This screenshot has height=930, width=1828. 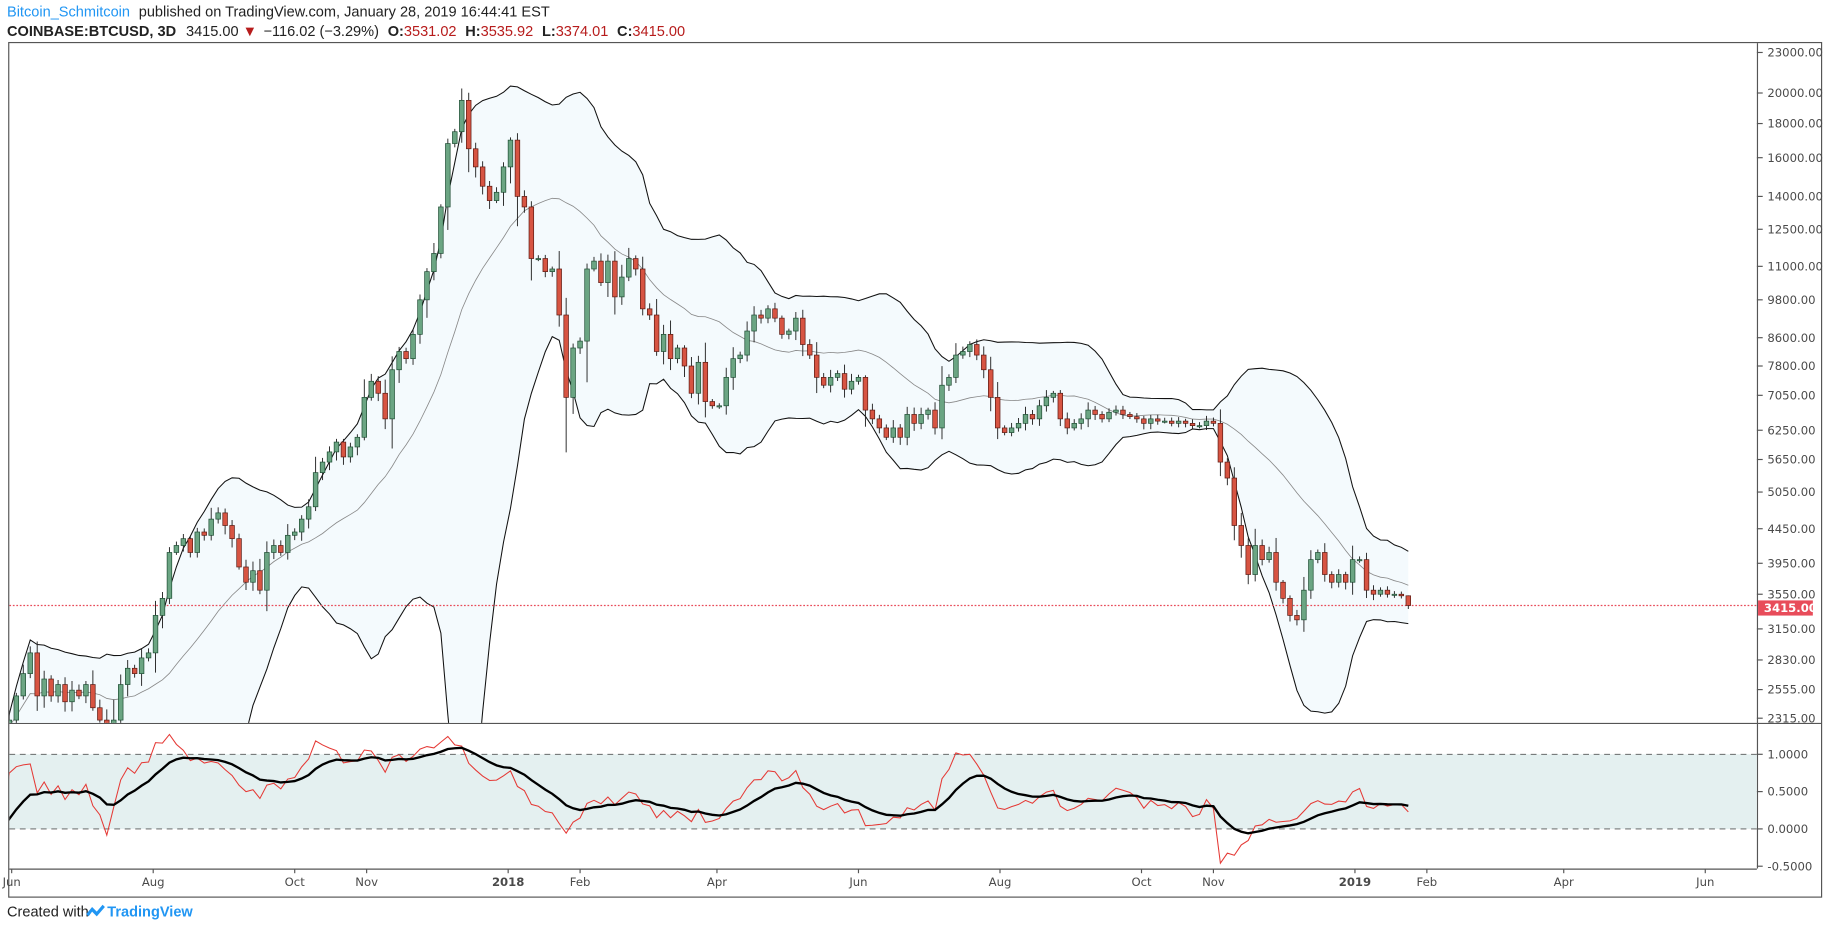 I want to click on price-tick-label: 11000.00, so click(x=1795, y=266).